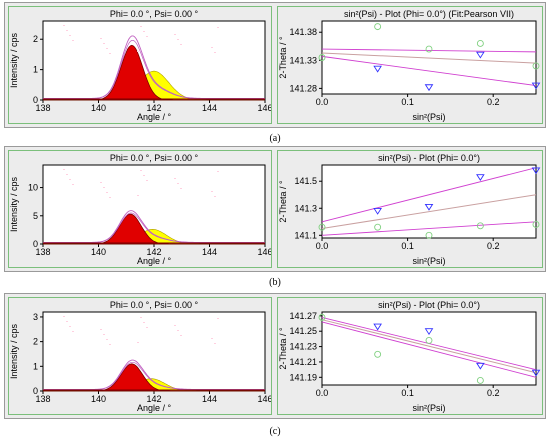 The height and width of the screenshot is (441, 550). Describe the element at coordinates (35, 216) in the screenshot. I see `y-tick-label: 5` at that location.